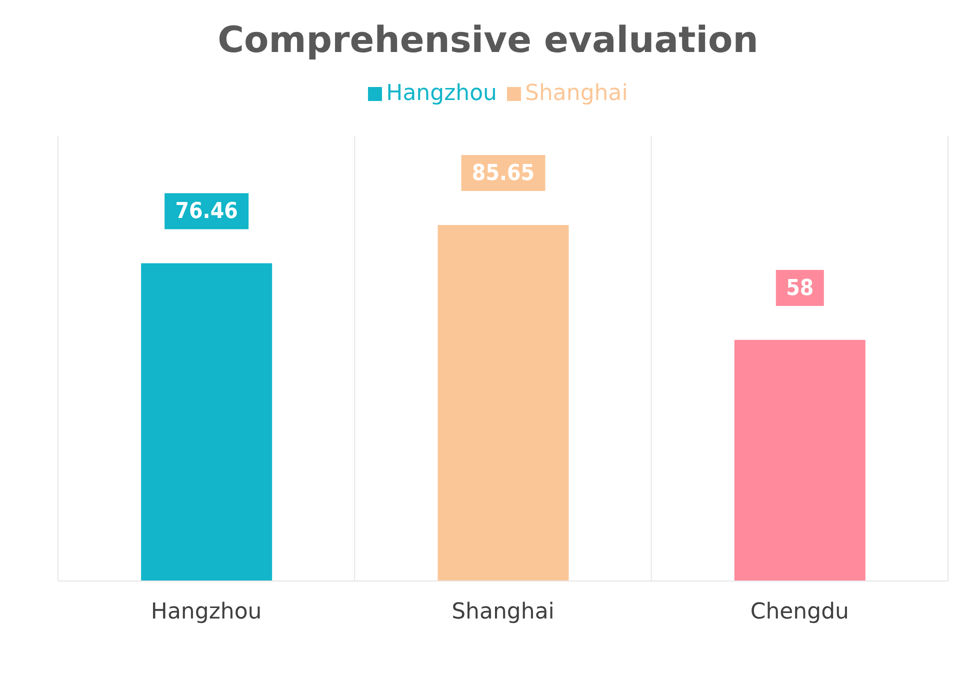 Image resolution: width=976 pixels, height=675 pixels. Describe the element at coordinates (503, 612) in the screenshot. I see `x-tick-label: Shanghai` at that location.